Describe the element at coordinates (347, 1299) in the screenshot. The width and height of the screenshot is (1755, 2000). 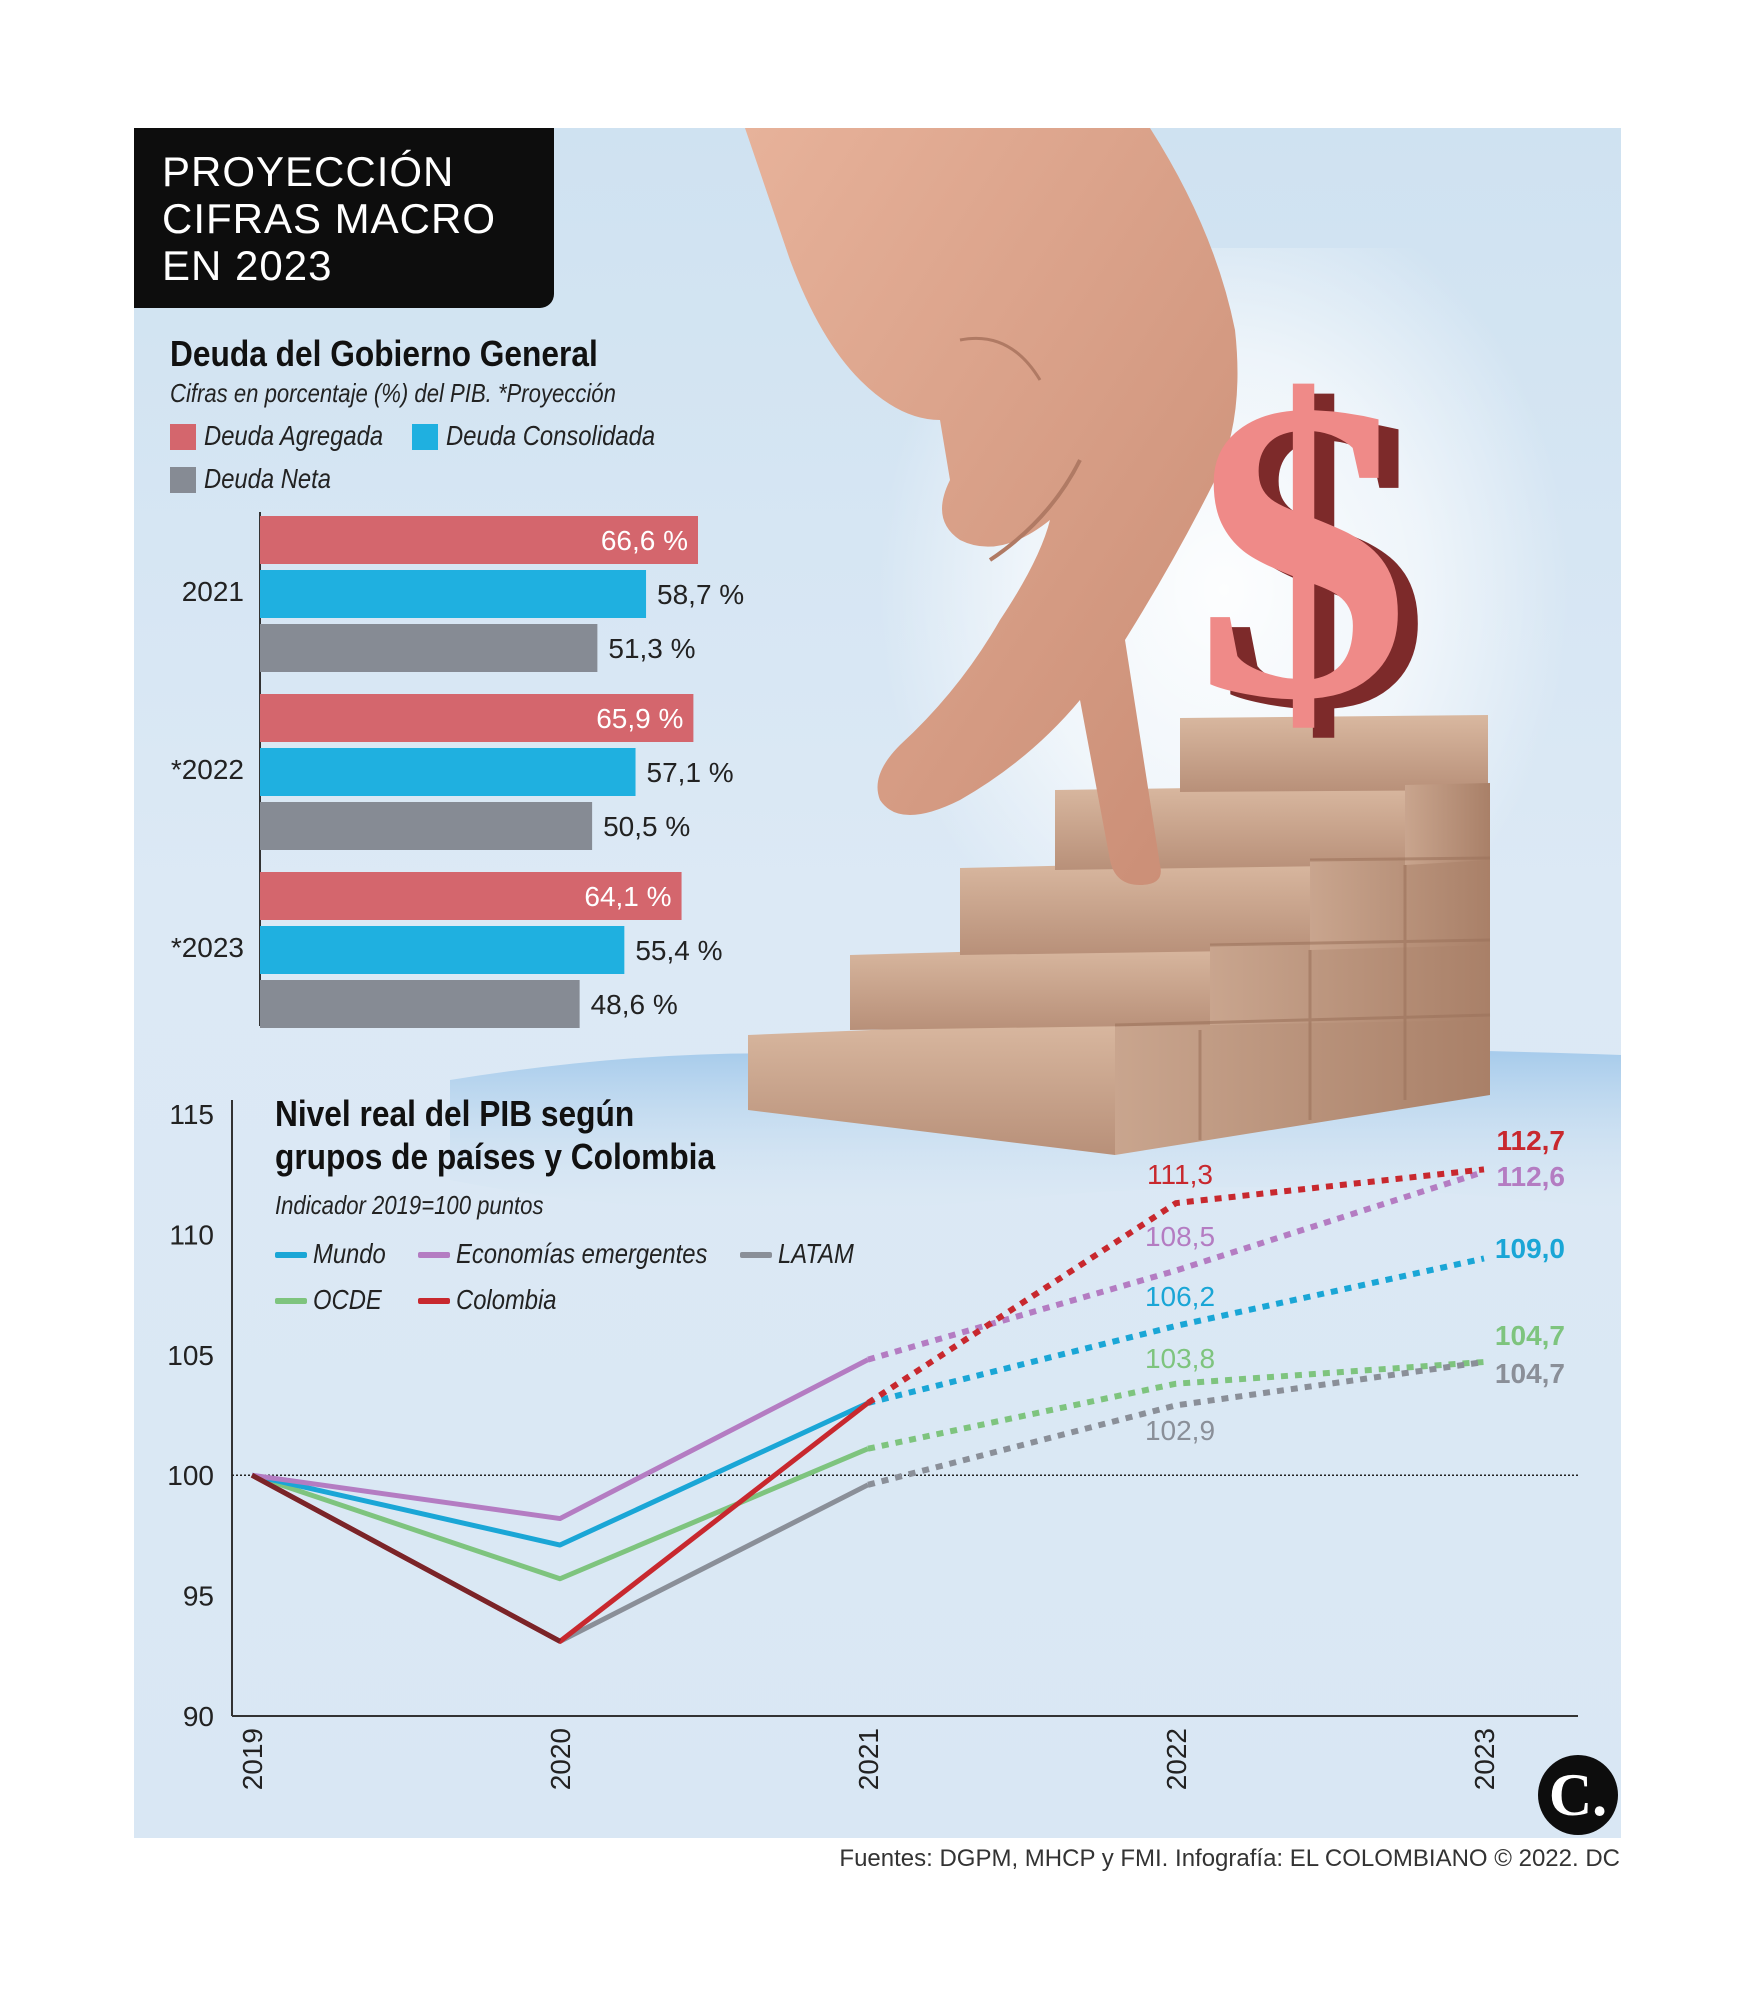
I see `legend-label-ocde: OCDE` at that location.